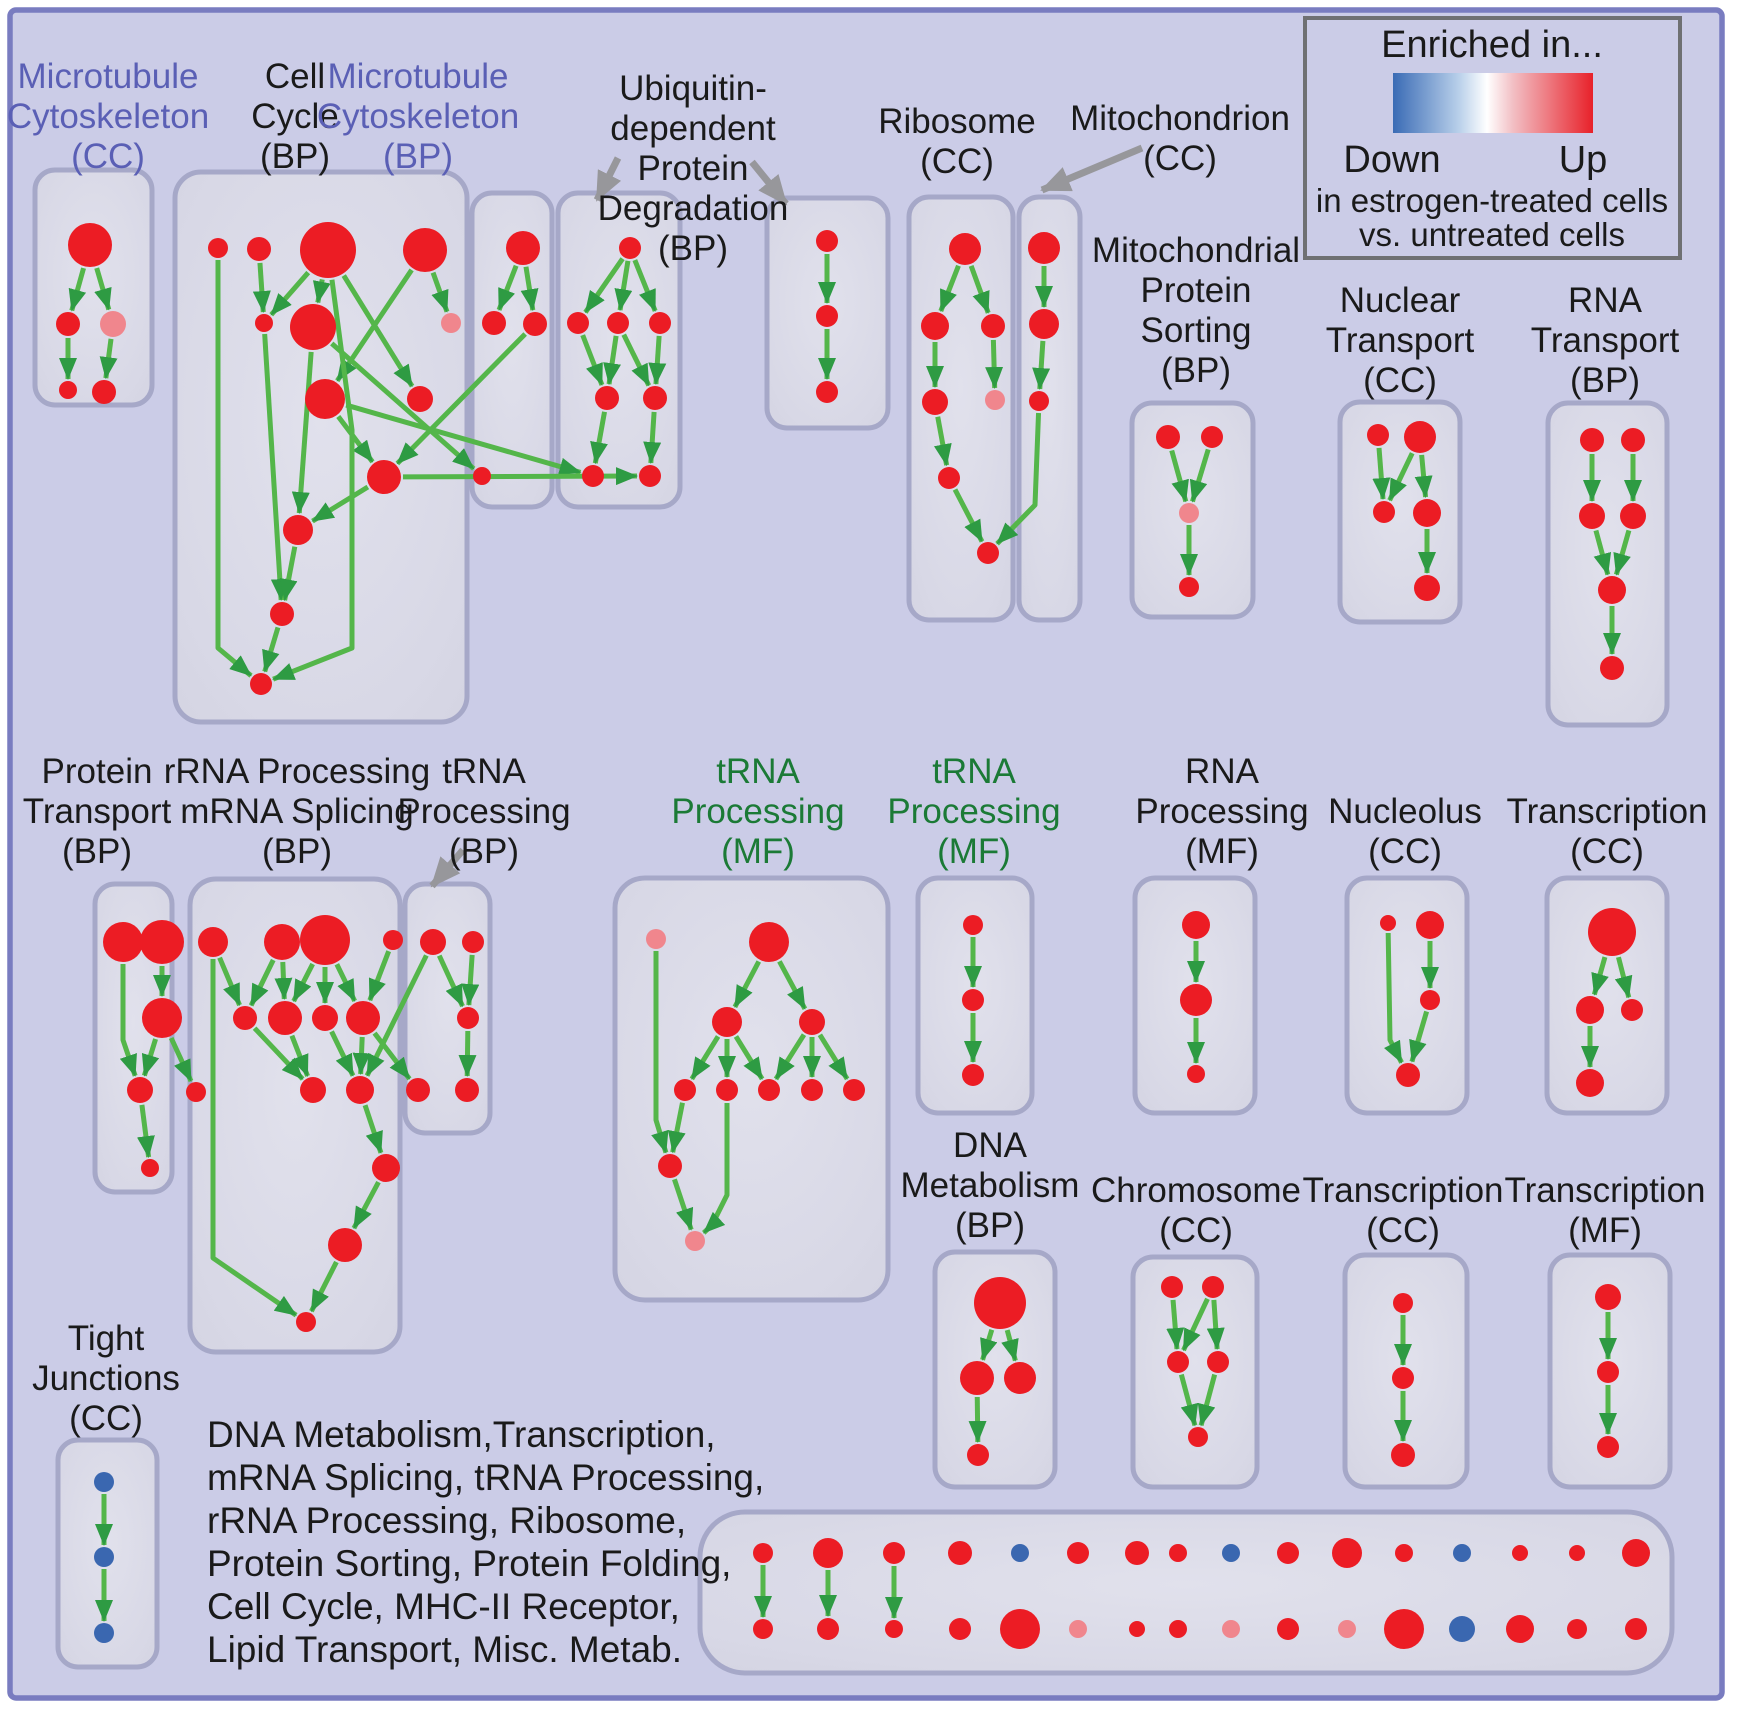 Image resolution: width=1750 pixels, height=1715 pixels. I want to click on cluster-label-chromosome-cc: Chromosome (CC), so click(1196, 1210).